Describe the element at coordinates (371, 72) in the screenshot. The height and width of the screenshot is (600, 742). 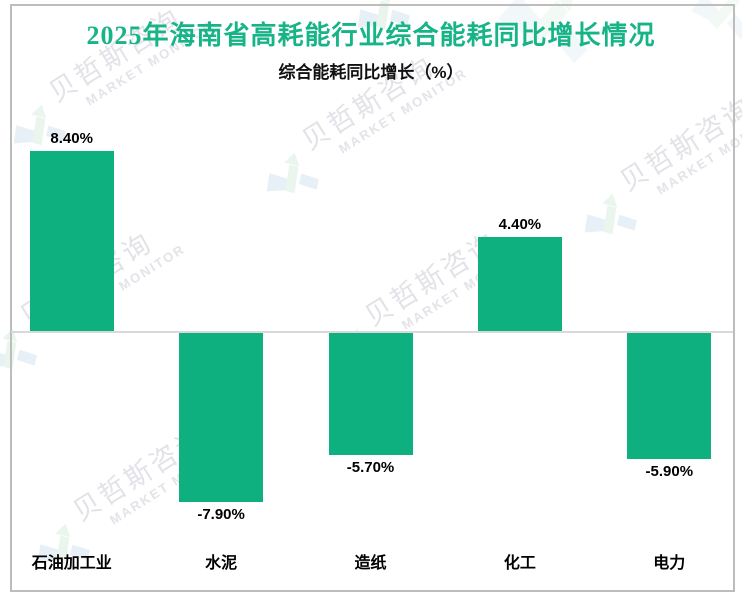
I see `chart-subtitle: 综合能耗同比增长（%）` at that location.